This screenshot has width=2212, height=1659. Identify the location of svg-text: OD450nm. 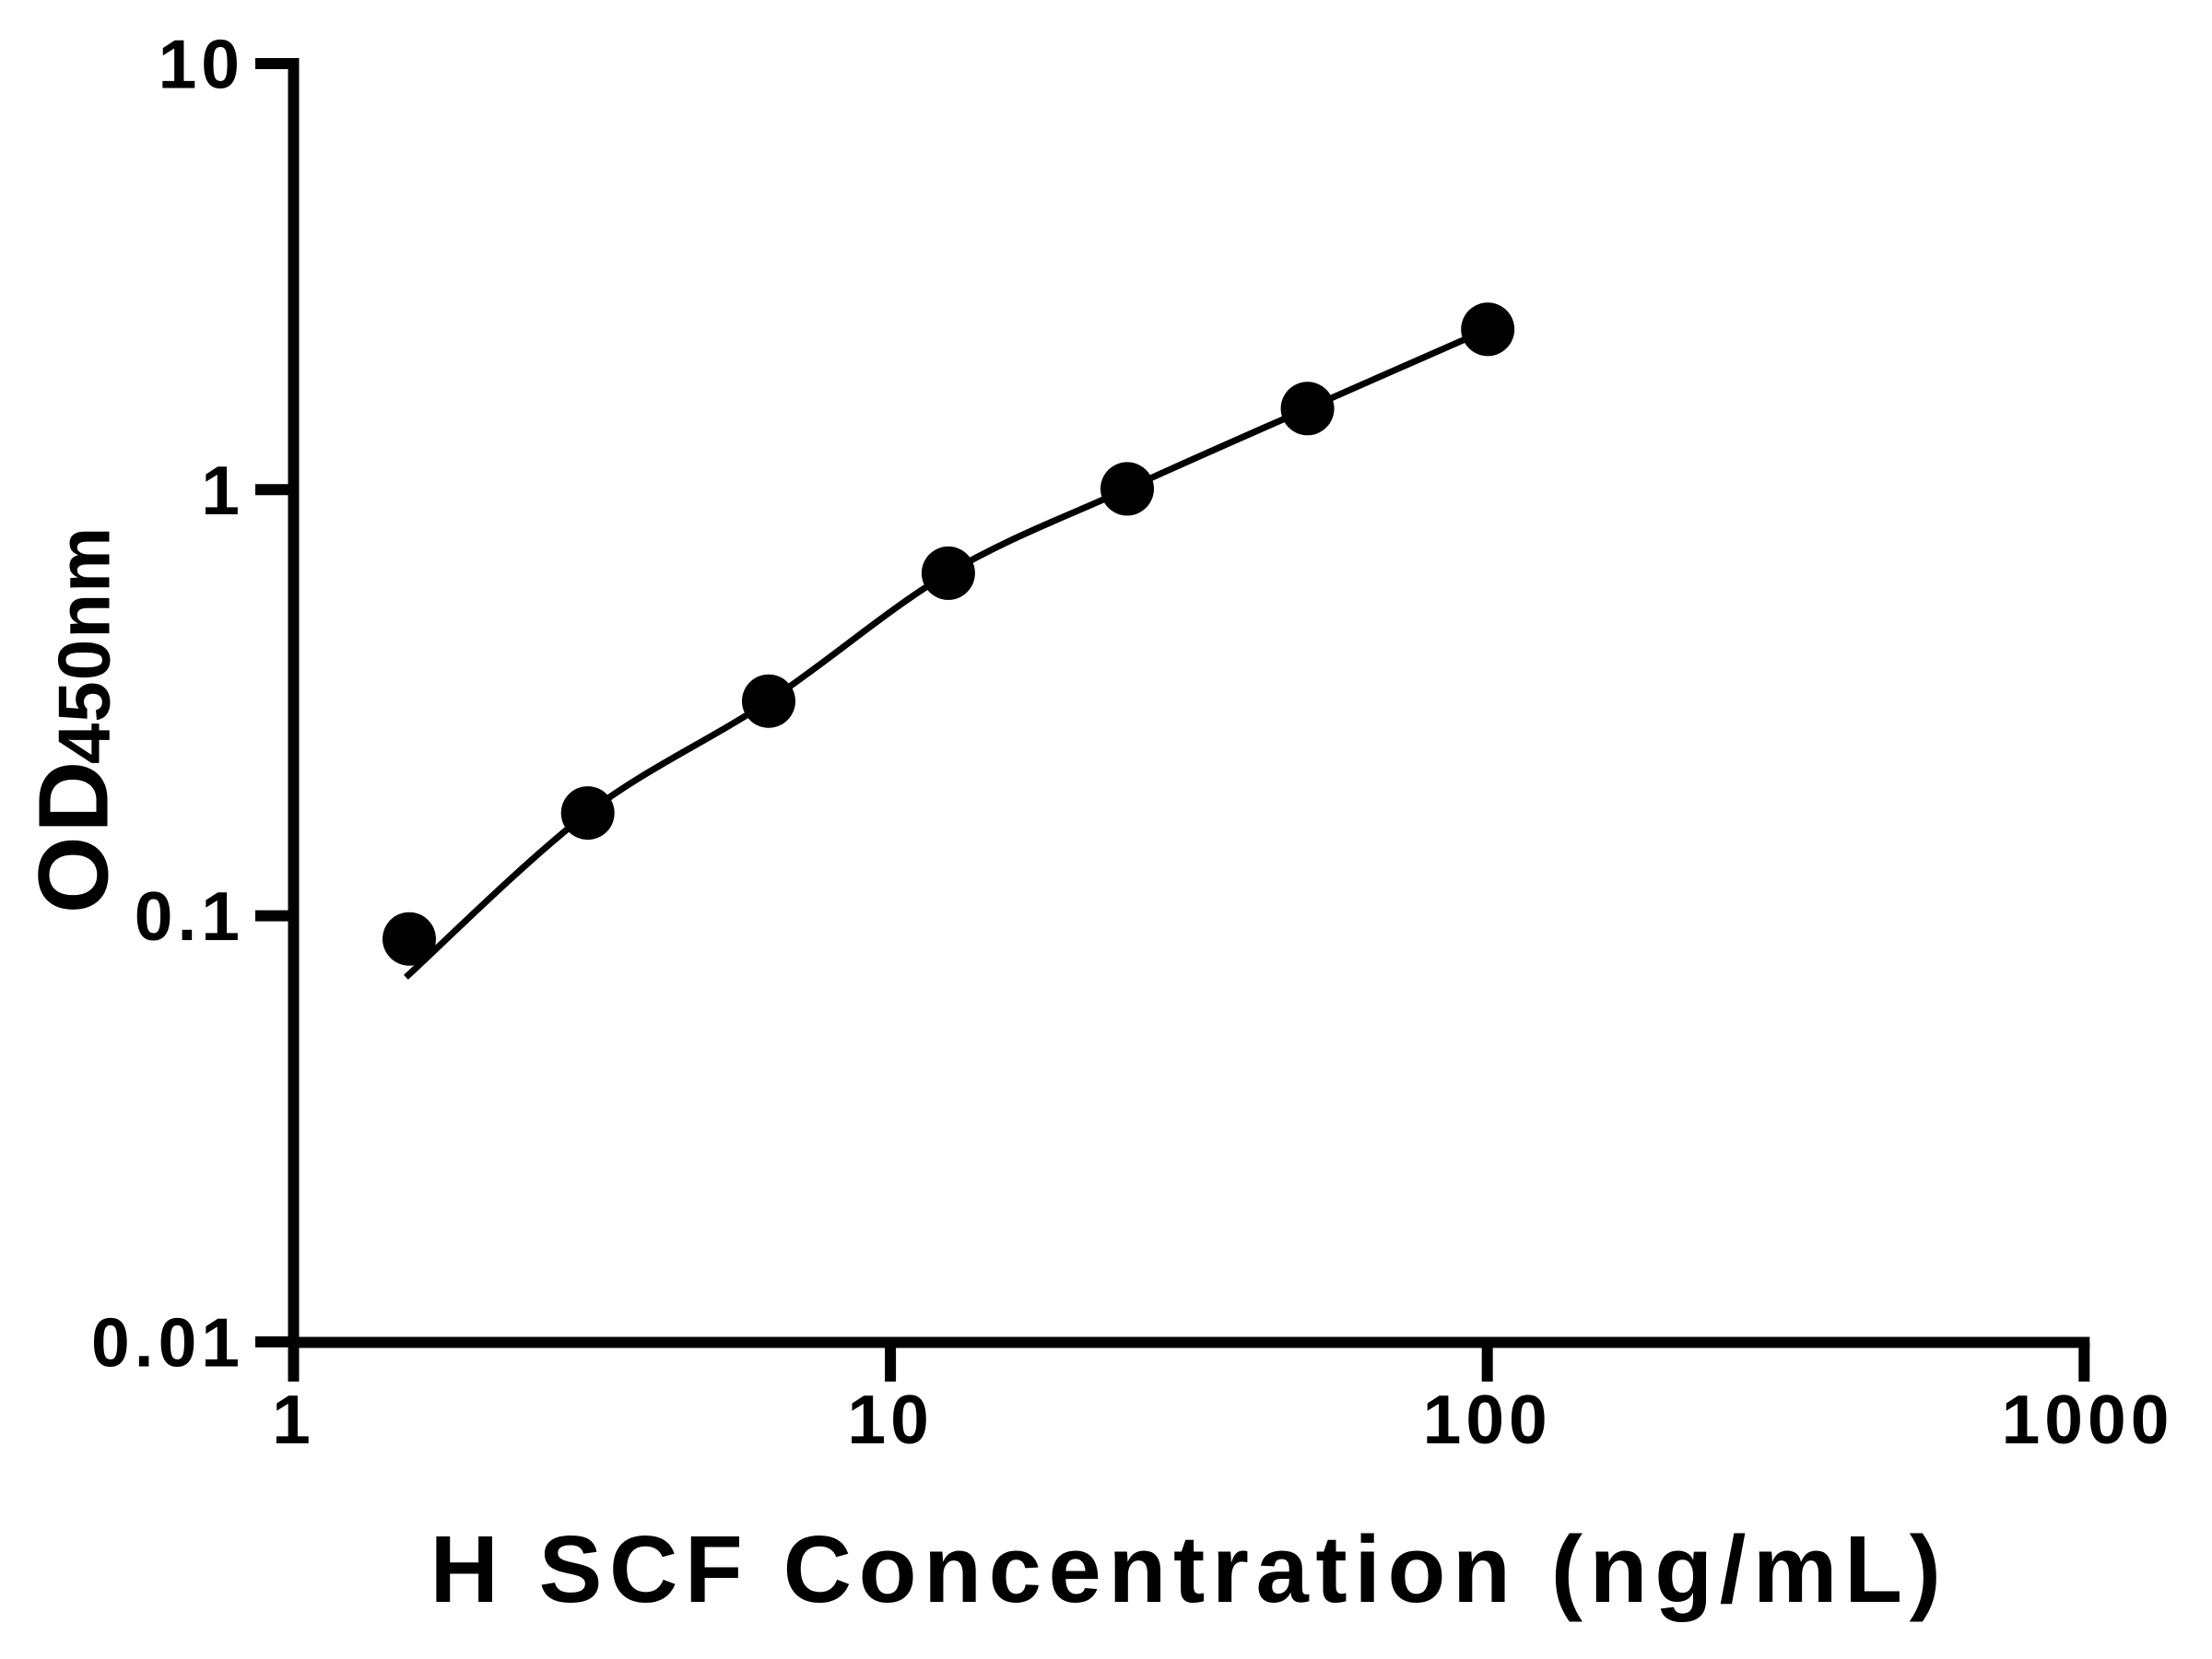
(73, 720).